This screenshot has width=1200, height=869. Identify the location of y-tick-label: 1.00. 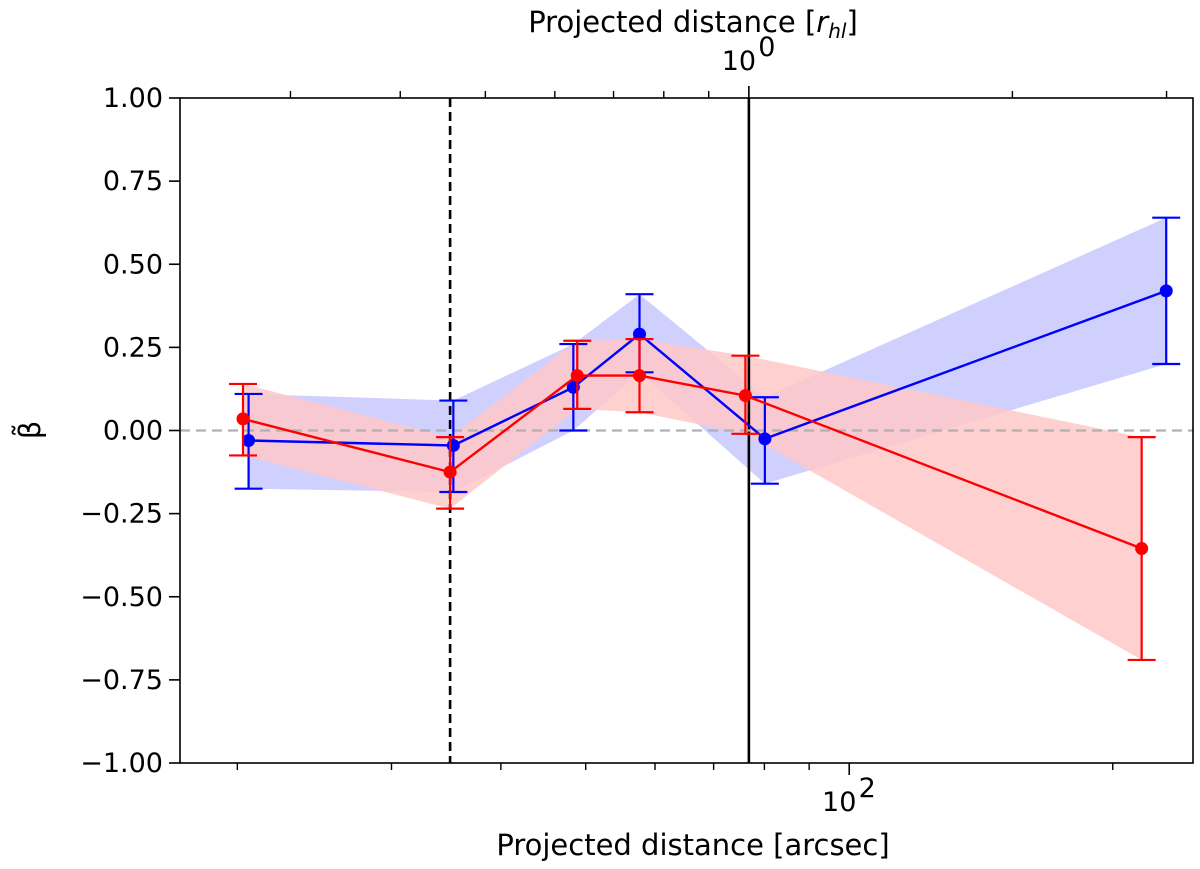
(133, 98).